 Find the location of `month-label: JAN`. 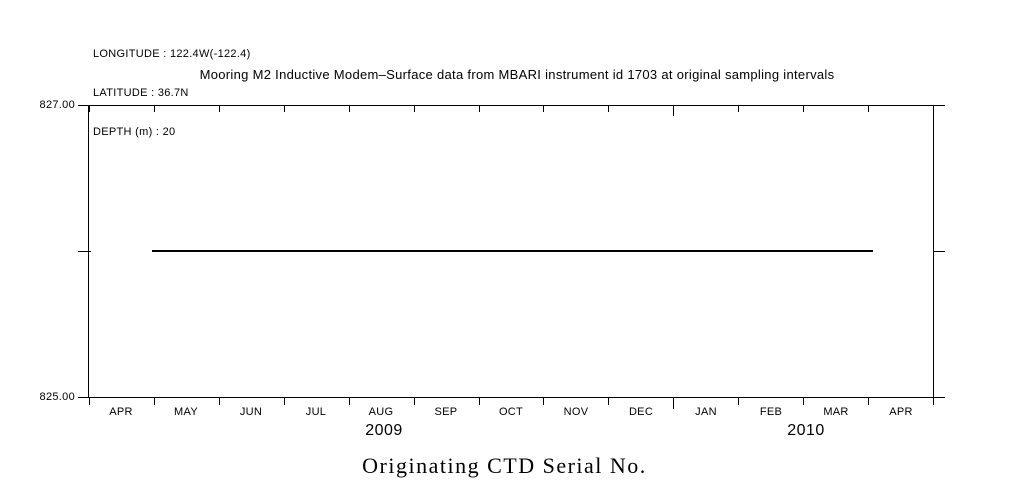

month-label: JAN is located at coordinates (706, 412).